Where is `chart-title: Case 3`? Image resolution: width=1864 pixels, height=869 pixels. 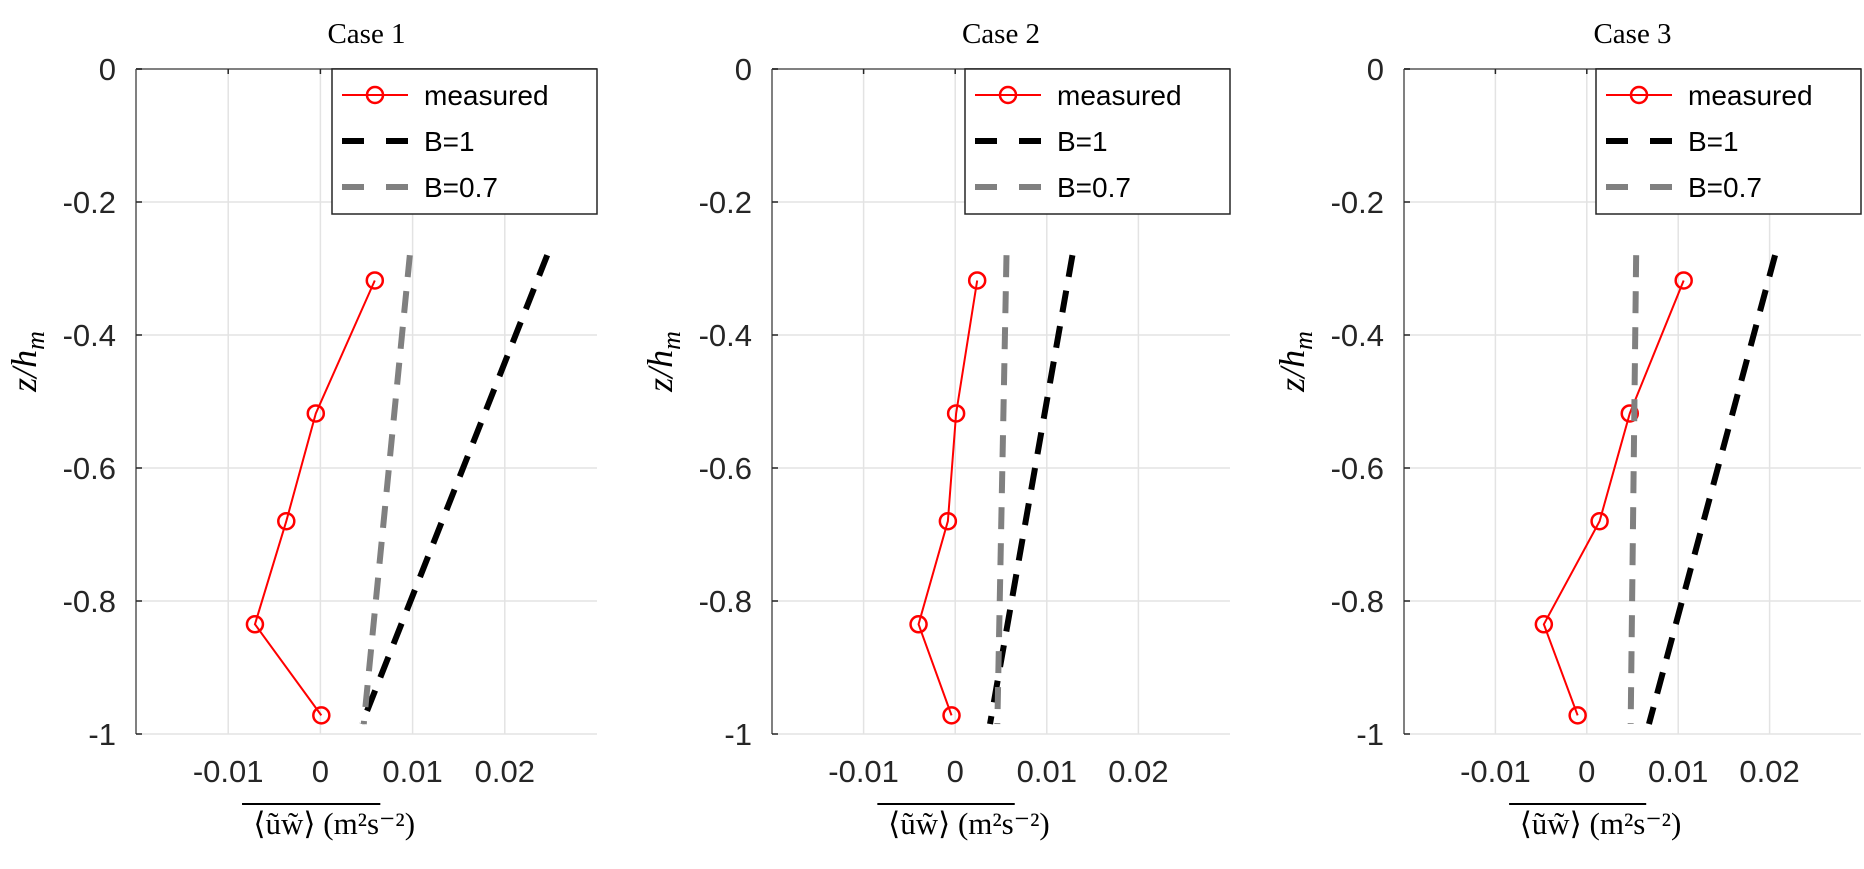 chart-title: Case 3 is located at coordinates (1632, 34).